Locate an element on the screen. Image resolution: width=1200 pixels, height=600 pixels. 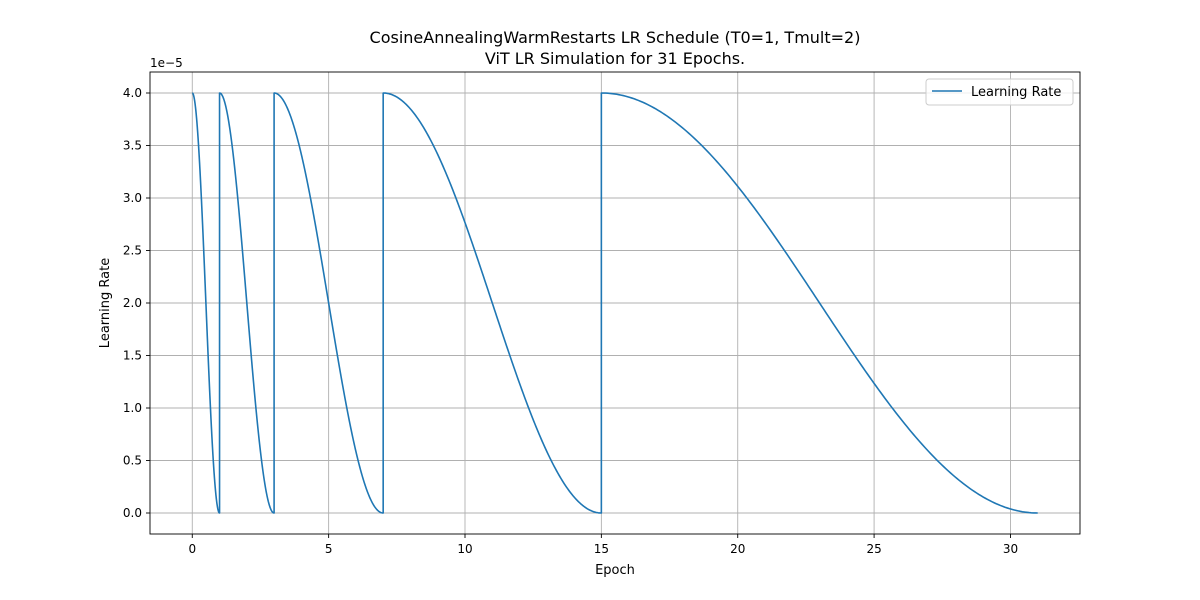
x-tick-label: 15 is located at coordinates (601, 549).